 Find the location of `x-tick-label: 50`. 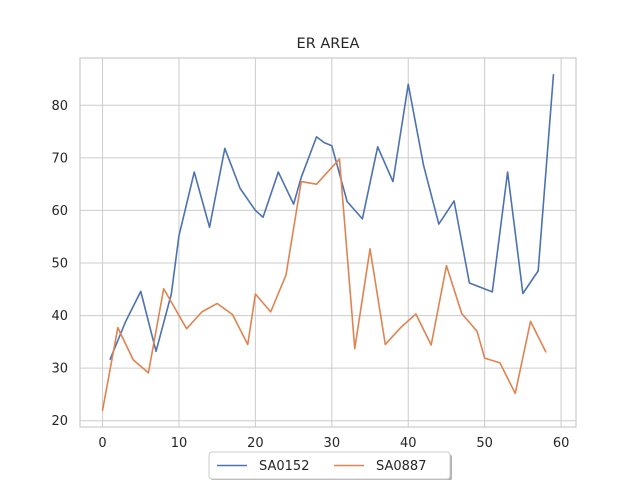

x-tick-label: 50 is located at coordinates (484, 443).